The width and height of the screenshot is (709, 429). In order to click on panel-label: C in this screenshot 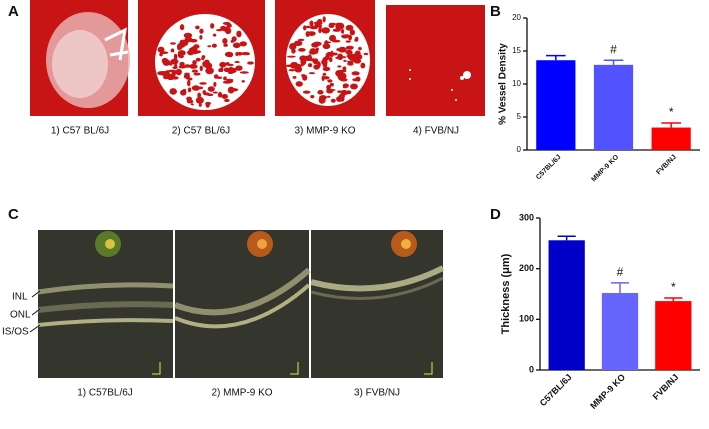, I will do `click(13, 214)`.